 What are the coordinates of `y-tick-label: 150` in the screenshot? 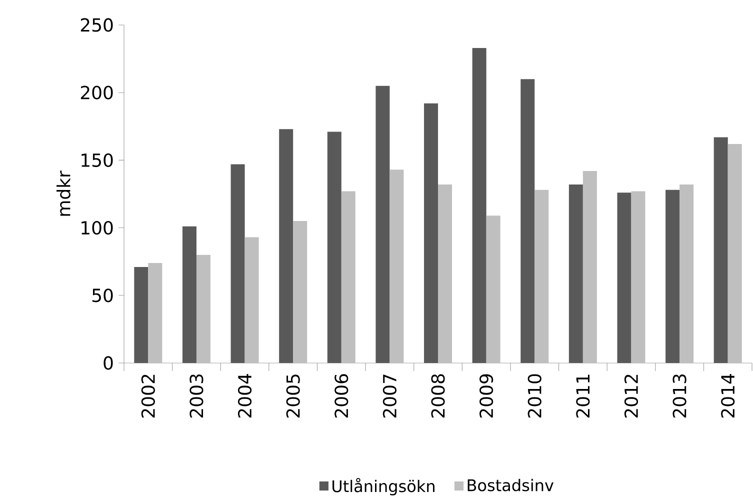 It's located at (97, 160).